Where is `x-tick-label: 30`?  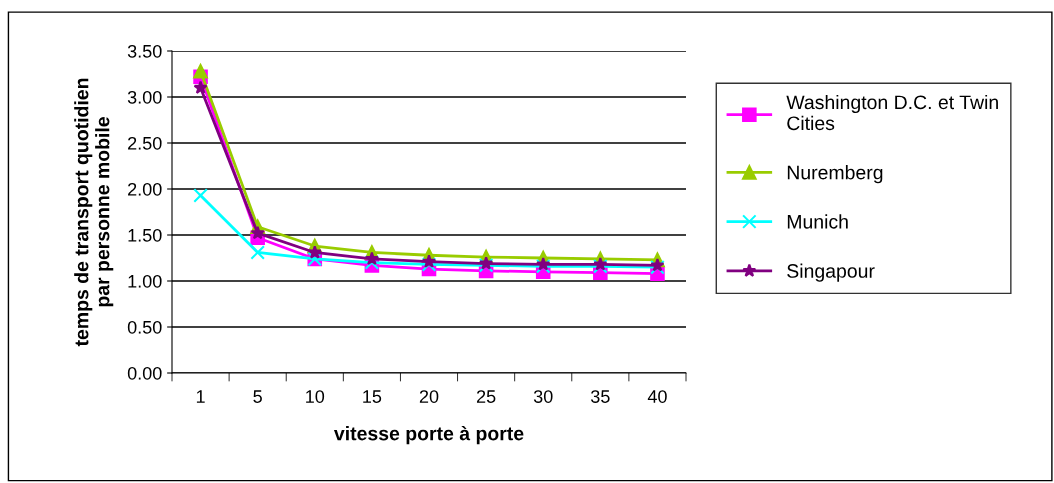 x-tick-label: 30 is located at coordinates (543, 396).